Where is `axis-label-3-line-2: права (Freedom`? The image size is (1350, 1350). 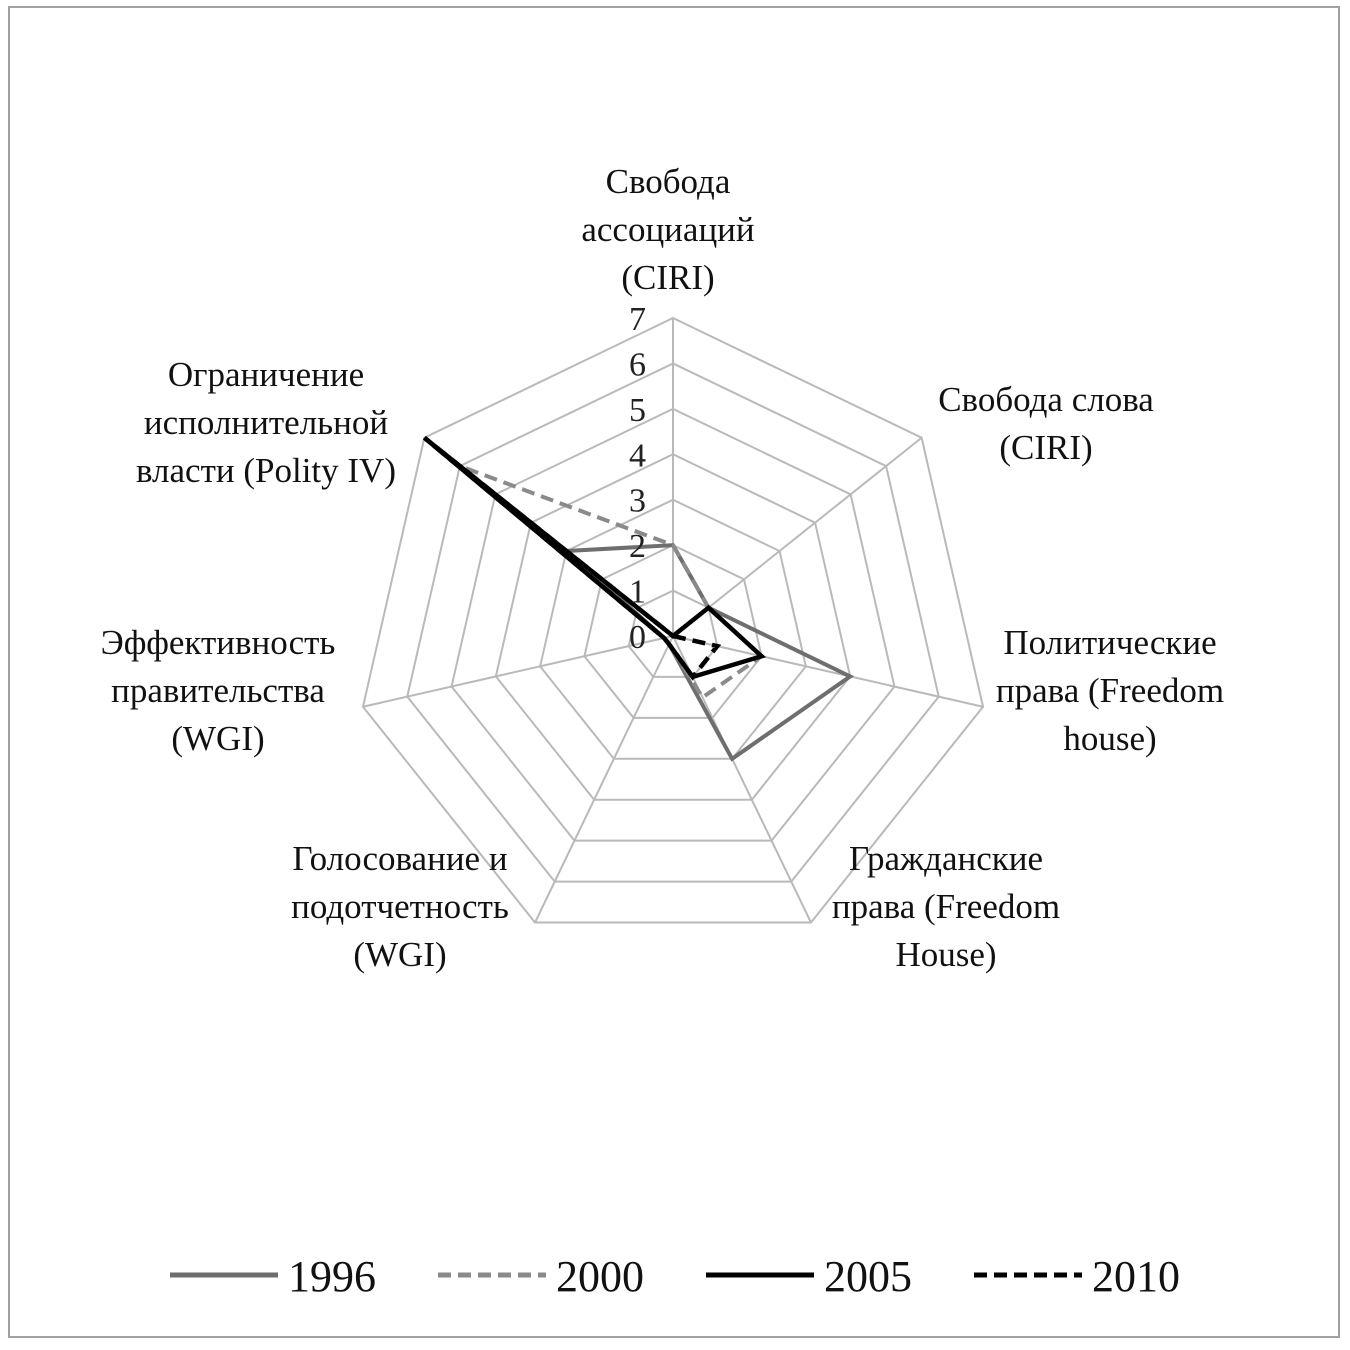 axis-label-3-line-2: права (Freedom is located at coordinates (1110, 690).